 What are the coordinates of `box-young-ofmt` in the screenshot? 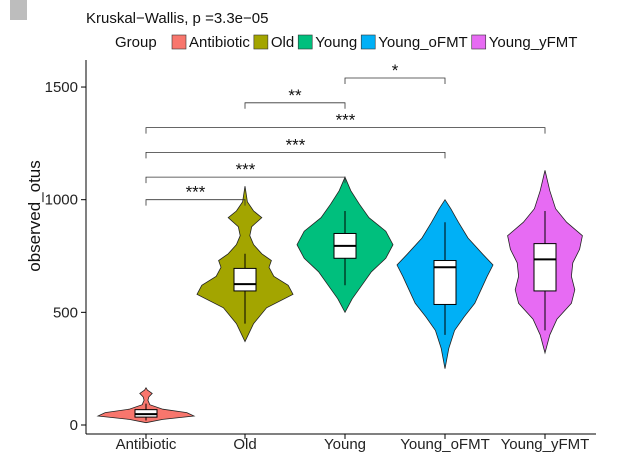 It's located at (445, 282).